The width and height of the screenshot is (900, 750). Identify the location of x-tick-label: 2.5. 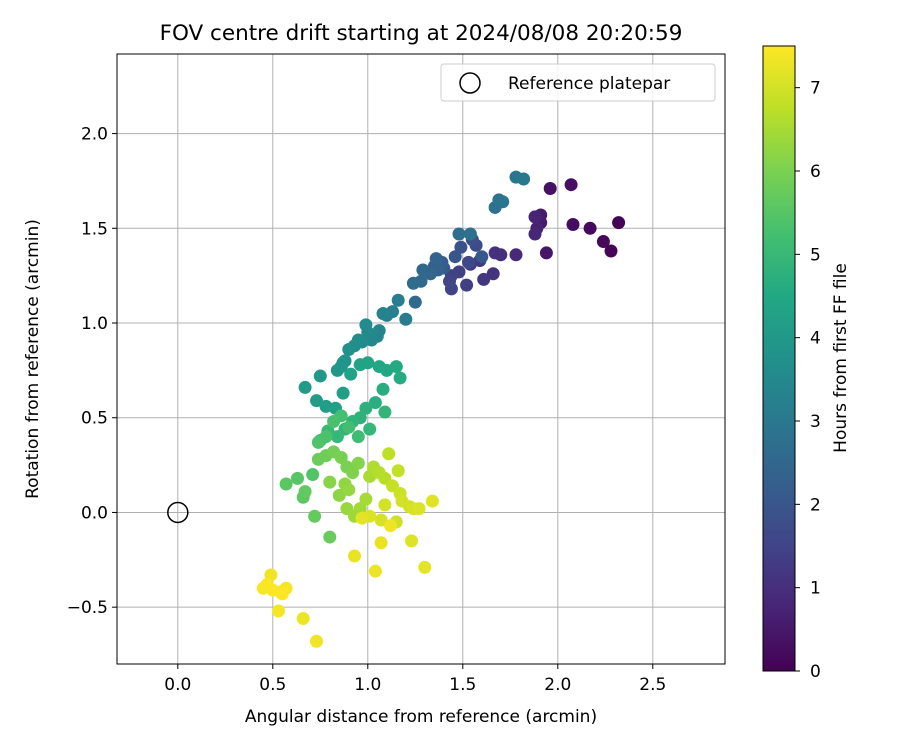
(652, 685).